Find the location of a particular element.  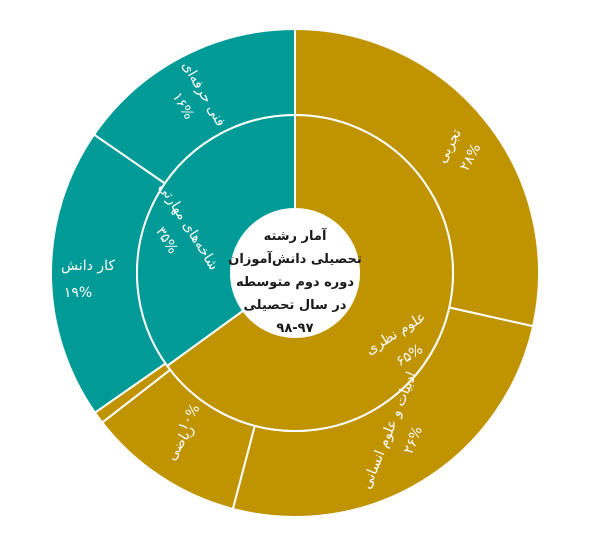

title-line-5: ۹۸-۹۷ is located at coordinates (294, 328).